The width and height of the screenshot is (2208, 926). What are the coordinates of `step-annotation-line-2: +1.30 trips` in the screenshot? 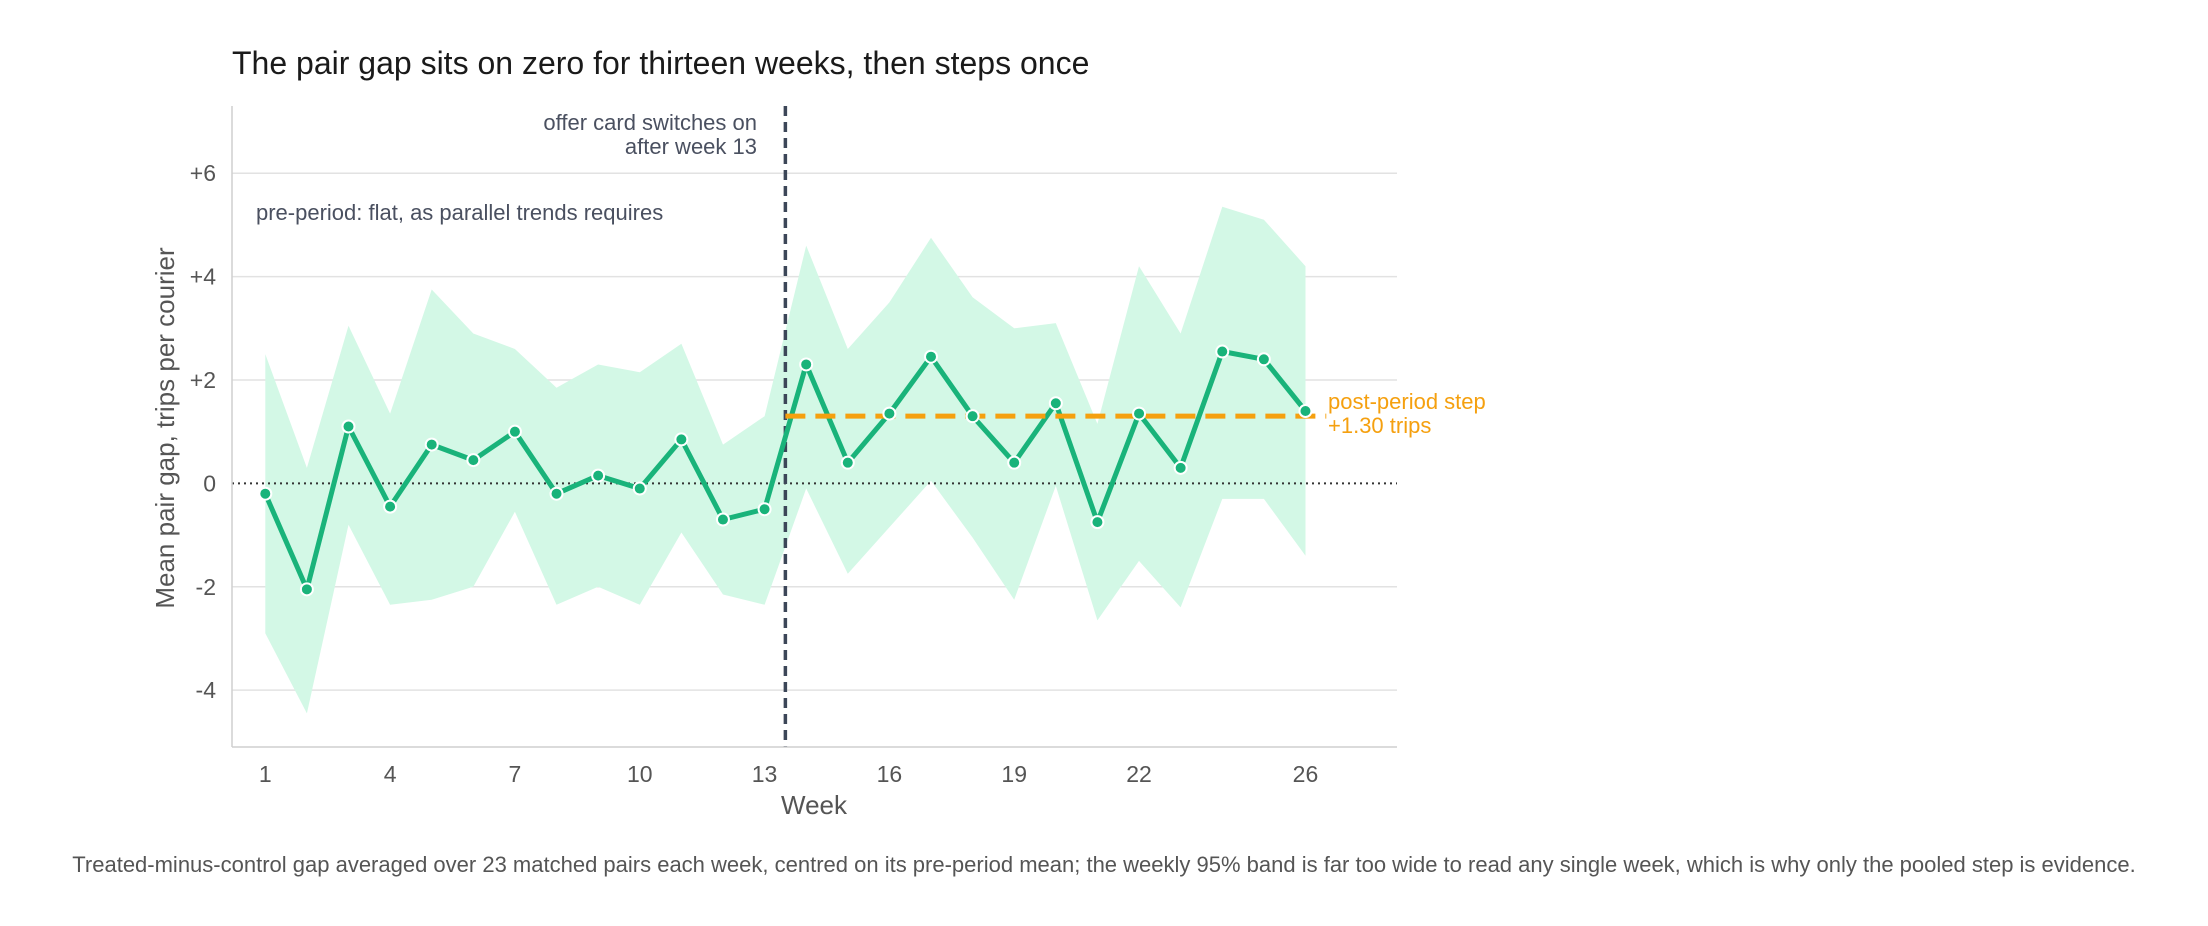 It's located at (1379, 425).